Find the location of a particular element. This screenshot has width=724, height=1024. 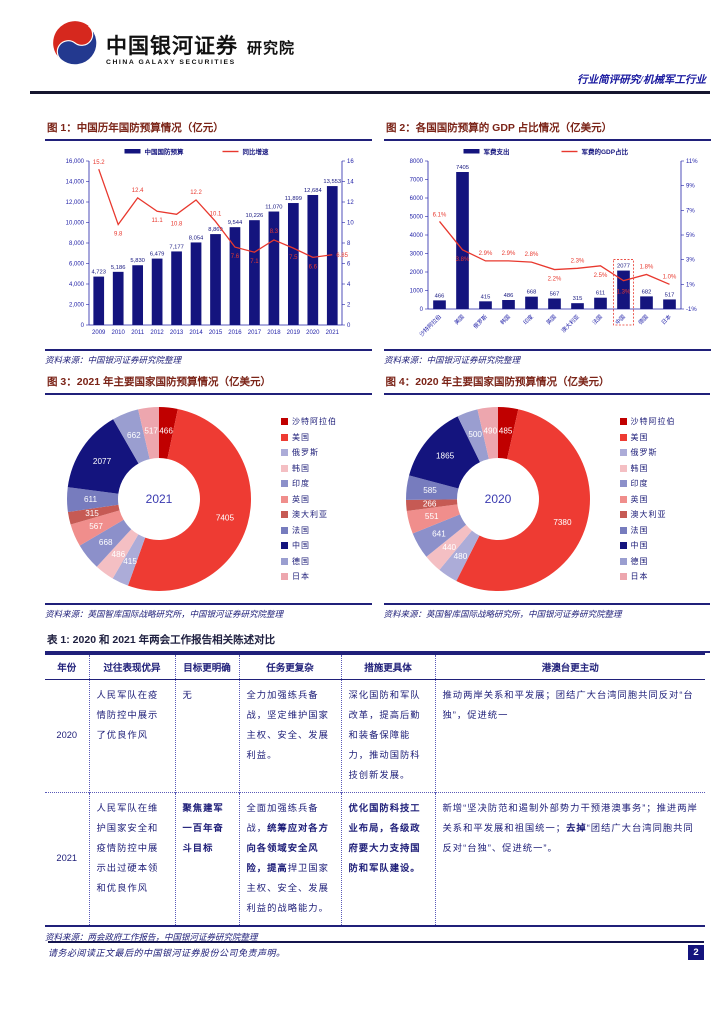

svg-text: 12.4 is located at coordinates (138, 191).